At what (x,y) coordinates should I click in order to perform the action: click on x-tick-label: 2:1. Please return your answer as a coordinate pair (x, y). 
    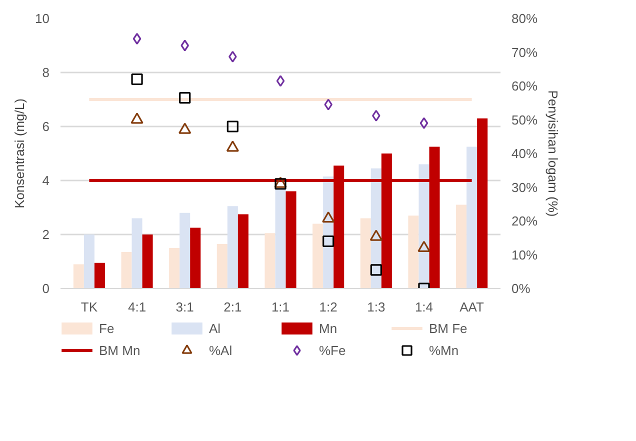
    Looking at the image, I should click on (233, 307).